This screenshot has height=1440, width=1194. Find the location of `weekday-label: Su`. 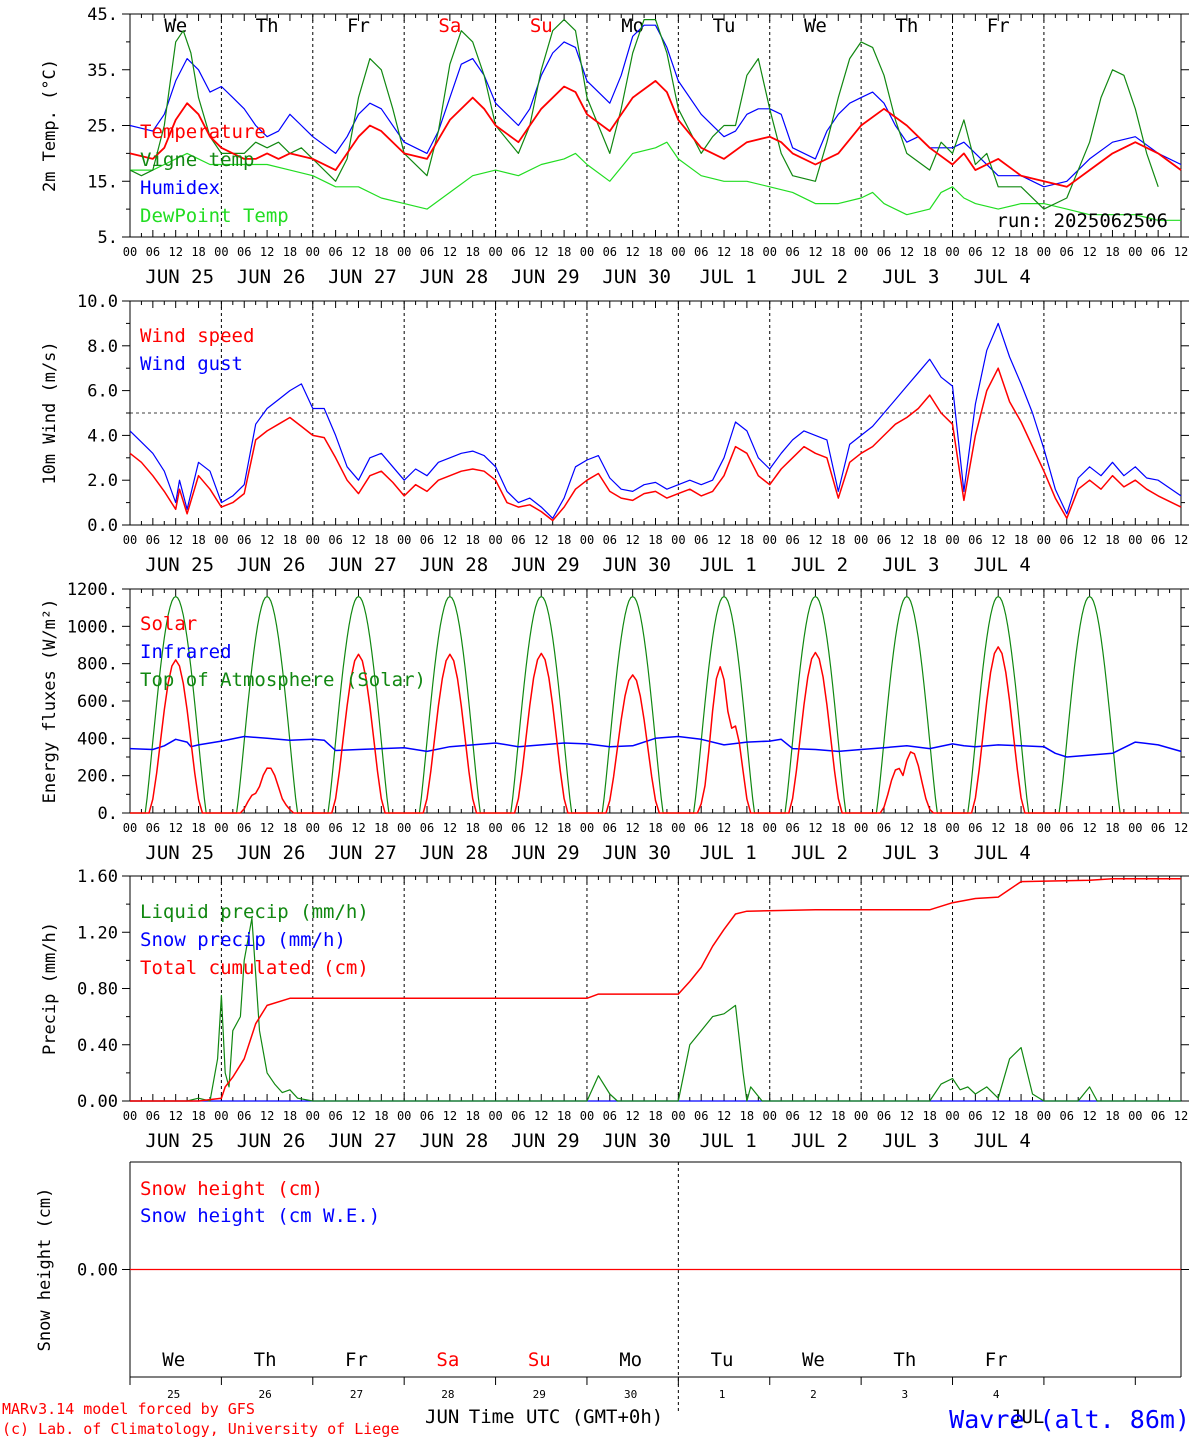

weekday-label: Su is located at coordinates (539, 1360).